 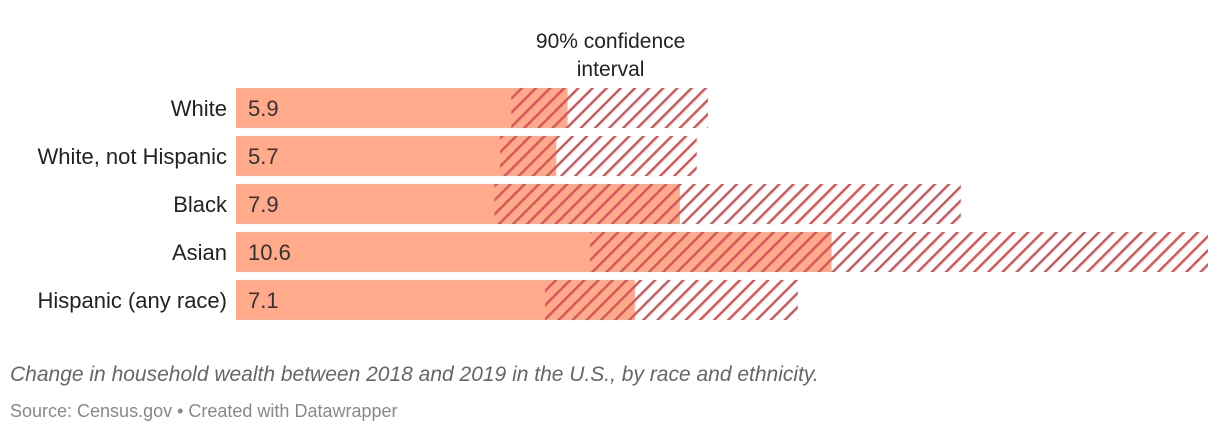 I want to click on value-label: 7.1, so click(x=263, y=300).